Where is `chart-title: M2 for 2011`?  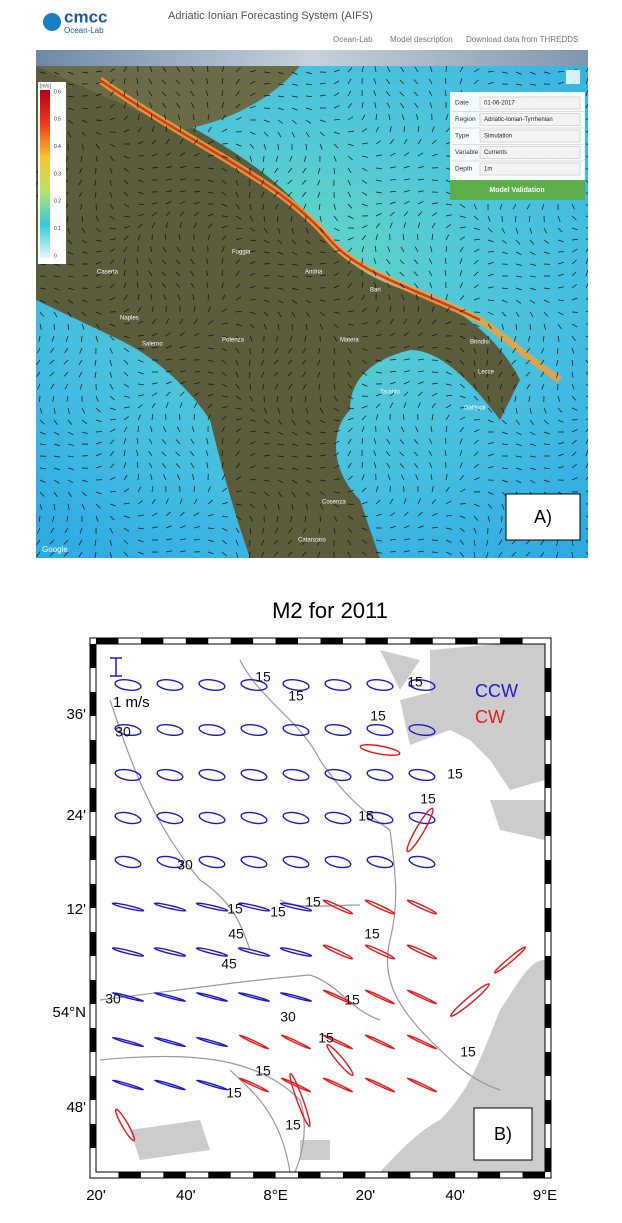 chart-title: M2 for 2011 is located at coordinates (330, 610).